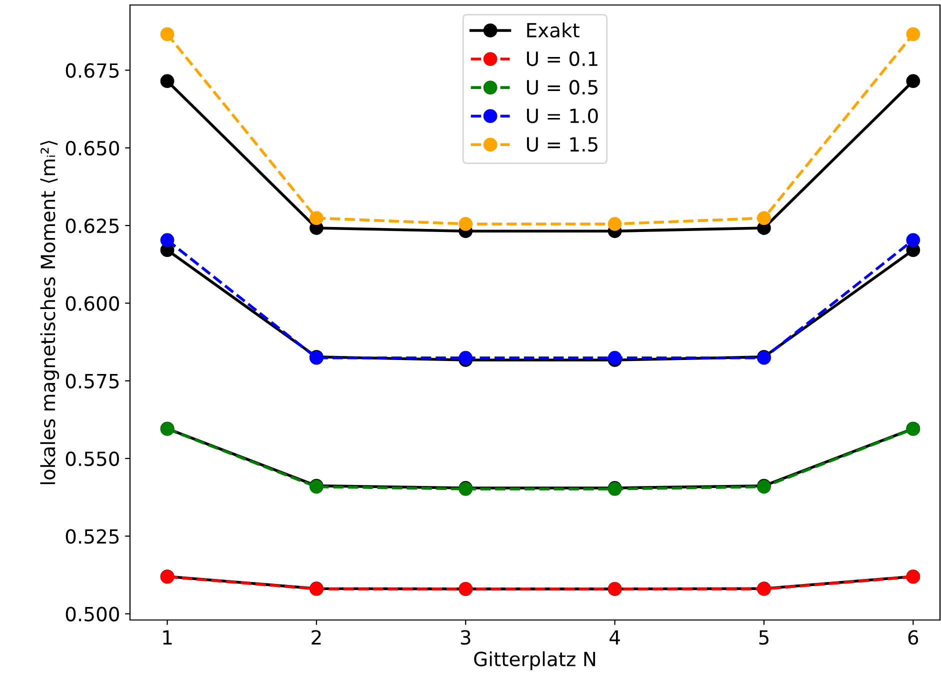 The image size is (941, 689). I want to click on legend-label: U = 1.0, so click(562, 116).